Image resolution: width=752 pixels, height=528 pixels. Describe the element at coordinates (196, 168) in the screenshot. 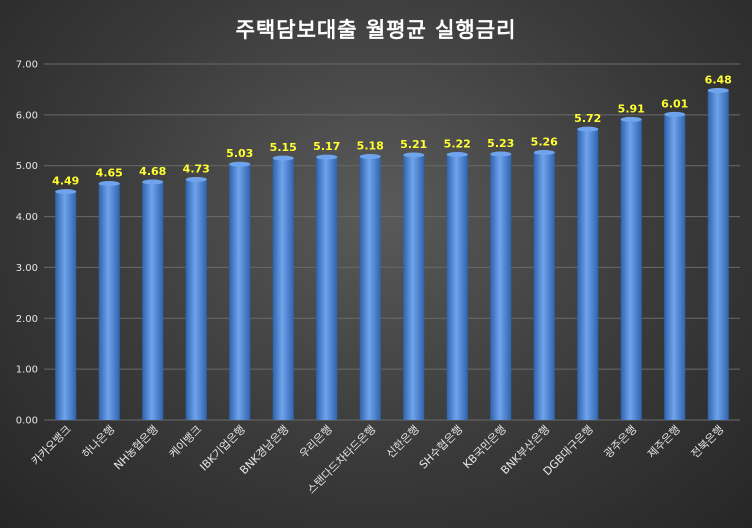

I see `data-label: 4.73` at that location.